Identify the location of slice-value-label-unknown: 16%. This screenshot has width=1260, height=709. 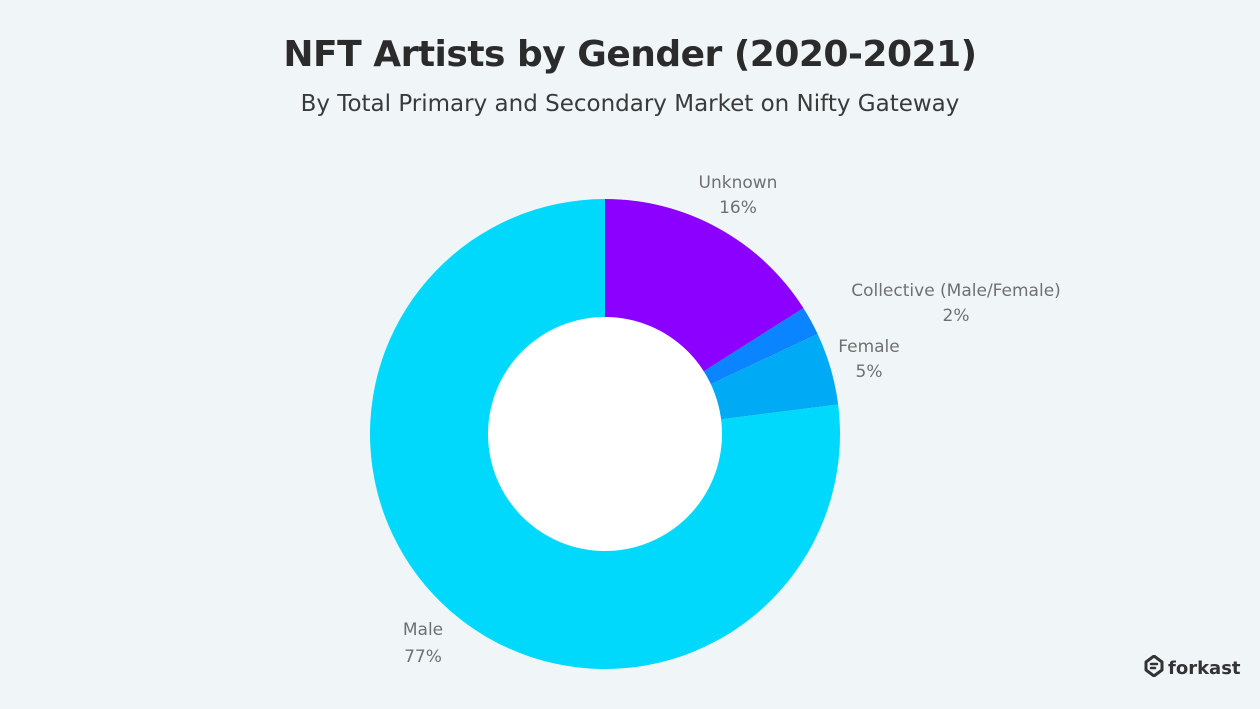
(738, 208).